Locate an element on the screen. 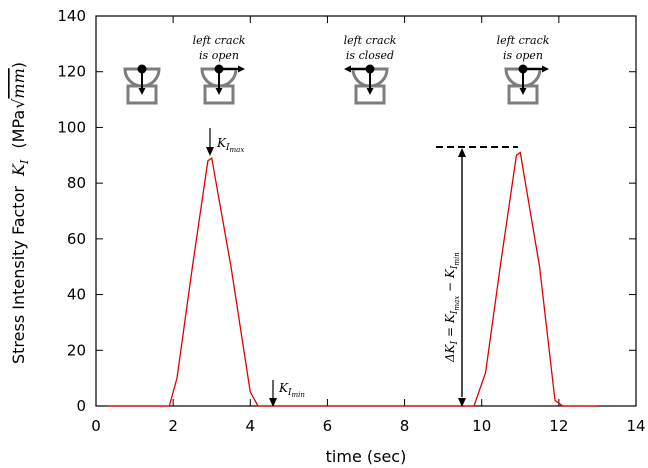 The height and width of the screenshot is (468, 648). y-tick-label-4: 80 is located at coordinates (76, 183).